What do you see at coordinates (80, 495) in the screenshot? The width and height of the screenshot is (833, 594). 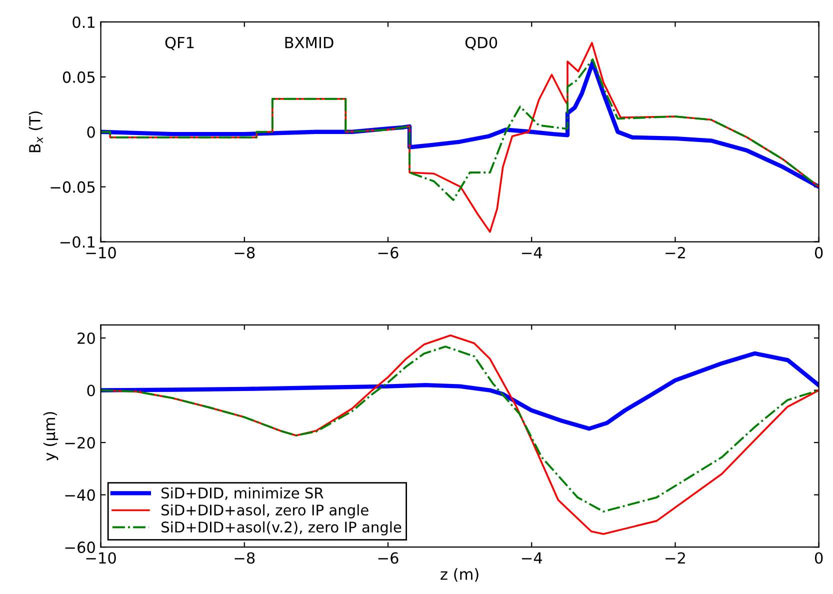 I see `y-tick-label: −40` at bounding box center [80, 495].